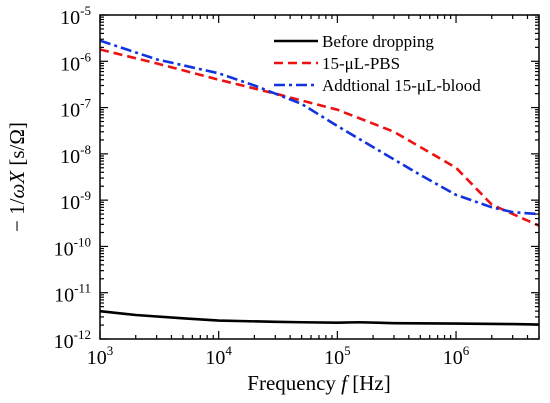 The width and height of the screenshot is (550, 403). I want to click on legend-label: 15-μL-PBS, so click(361, 63).